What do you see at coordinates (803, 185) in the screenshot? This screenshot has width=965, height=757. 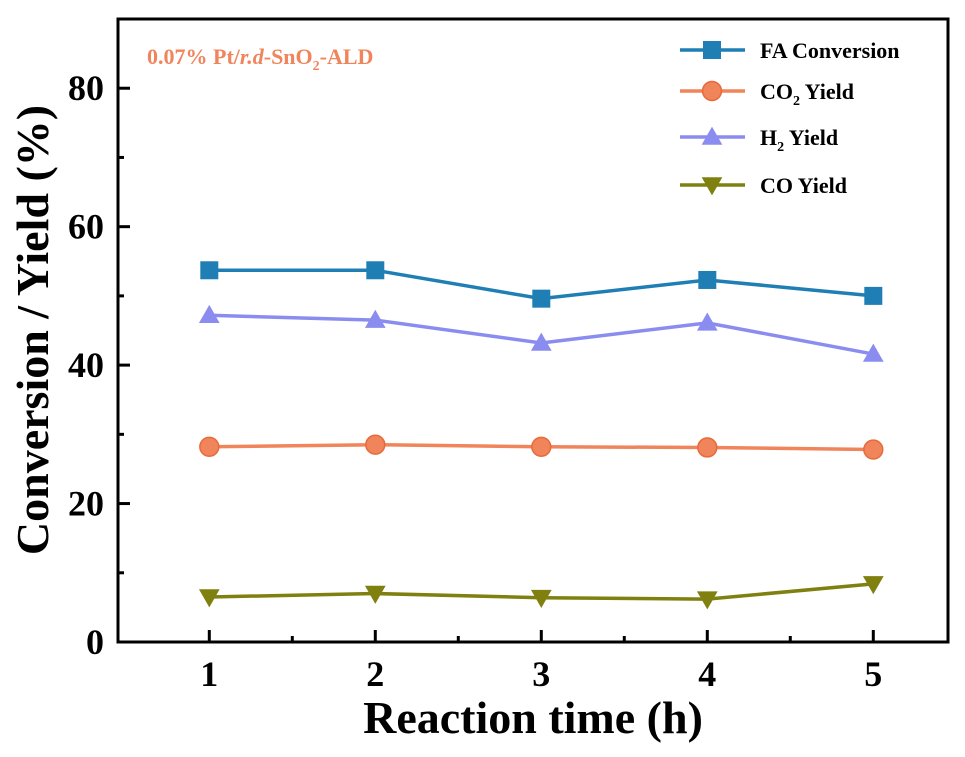 I see `legend-label: CO Yield` at bounding box center [803, 185].